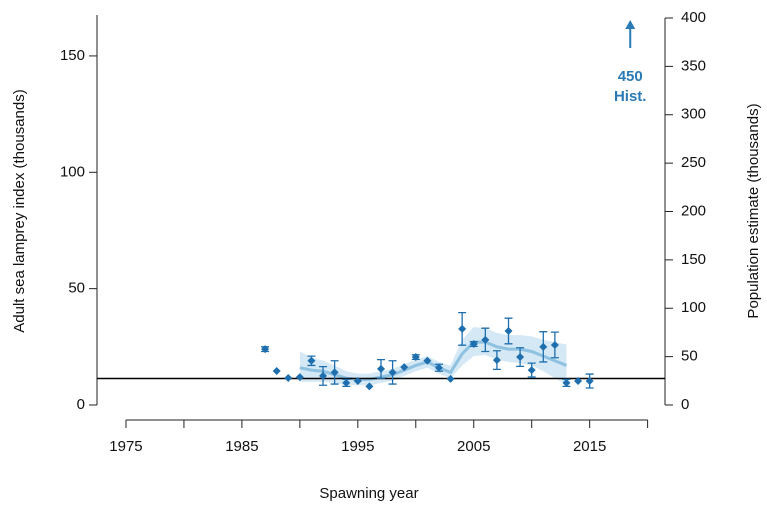  Describe the element at coordinates (753, 210) in the screenshot. I see `y2-axis-label: Population estimate (thousands)` at that location.